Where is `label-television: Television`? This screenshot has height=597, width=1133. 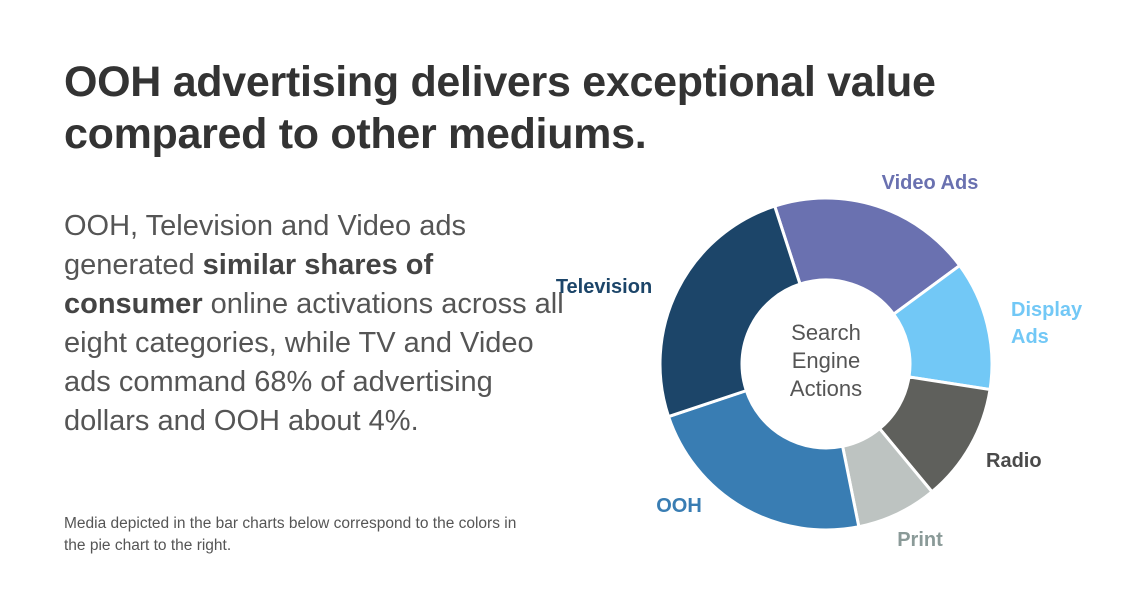
label-television: Television is located at coordinates (604, 287).